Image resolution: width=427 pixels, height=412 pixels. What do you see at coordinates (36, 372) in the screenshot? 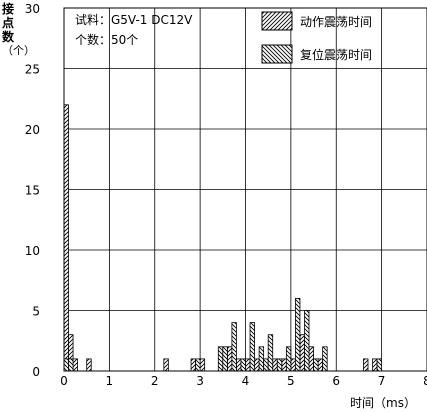
I see `y-tick-label: 0` at bounding box center [36, 372].